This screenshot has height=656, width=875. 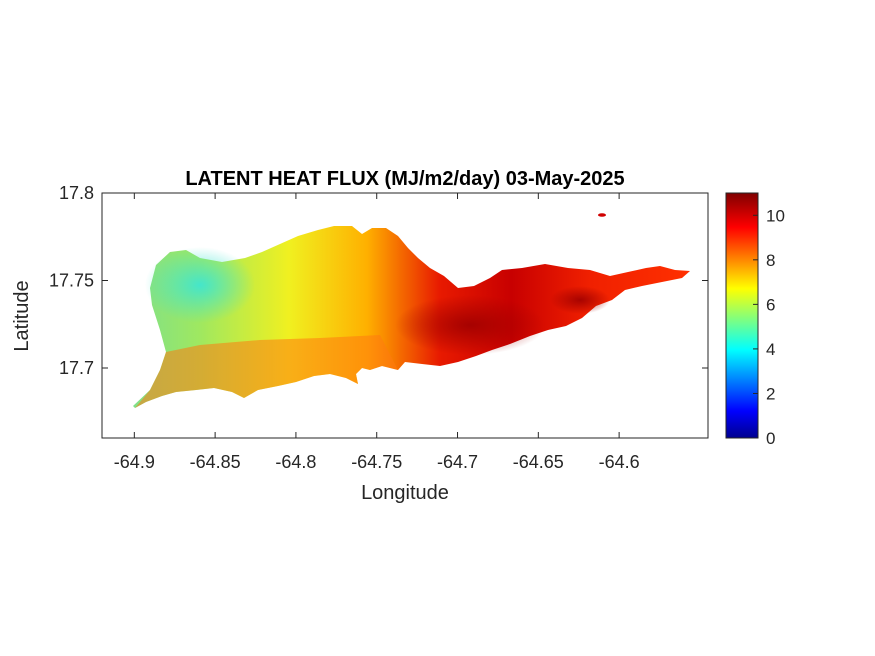 I want to click on x-tick-label: -64.75, so click(x=376, y=462).